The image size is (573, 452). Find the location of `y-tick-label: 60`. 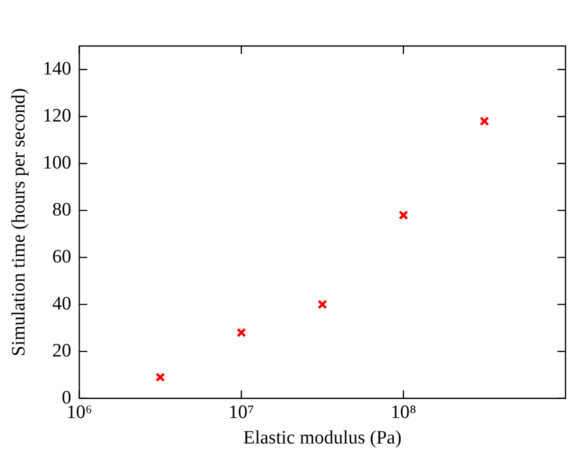

y-tick-label: 60 is located at coordinates (62, 257).